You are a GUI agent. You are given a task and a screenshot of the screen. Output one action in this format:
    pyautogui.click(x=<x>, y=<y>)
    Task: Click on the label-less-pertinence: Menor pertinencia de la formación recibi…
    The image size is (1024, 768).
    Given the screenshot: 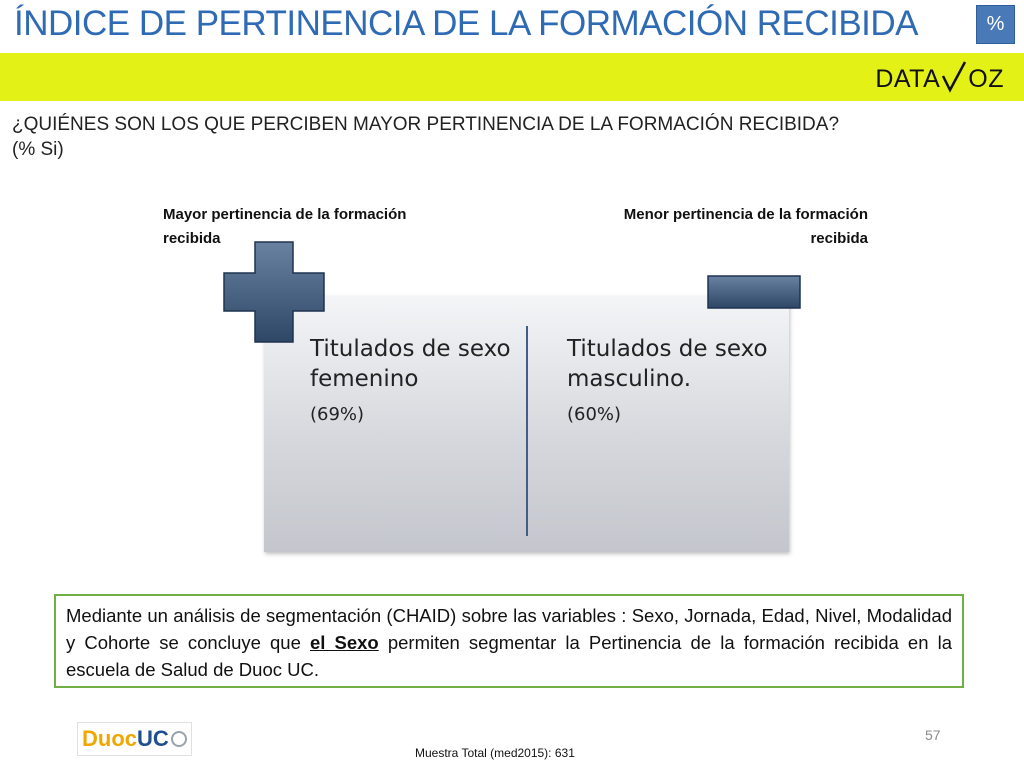 What is the action you would take?
    pyautogui.click(x=745, y=226)
    